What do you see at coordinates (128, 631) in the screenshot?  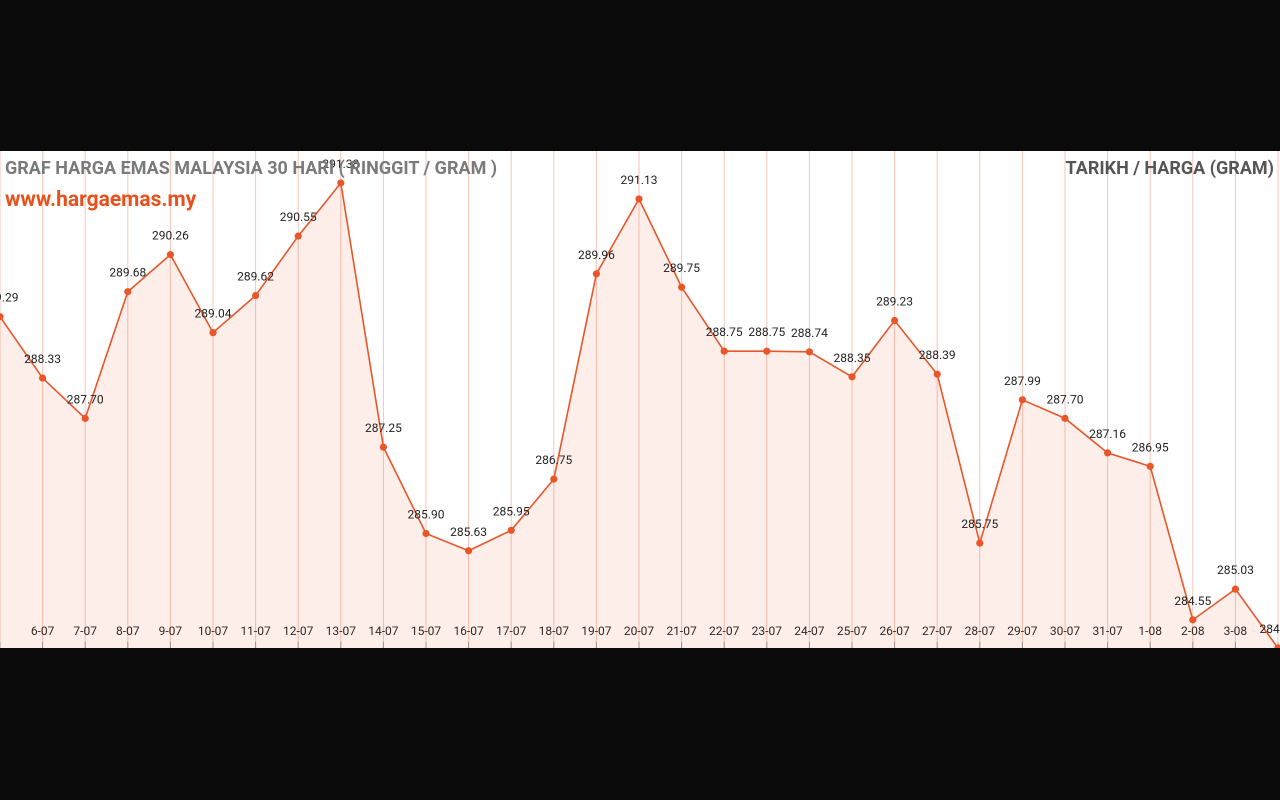 I see `x-tick-label: 8-07` at bounding box center [128, 631].